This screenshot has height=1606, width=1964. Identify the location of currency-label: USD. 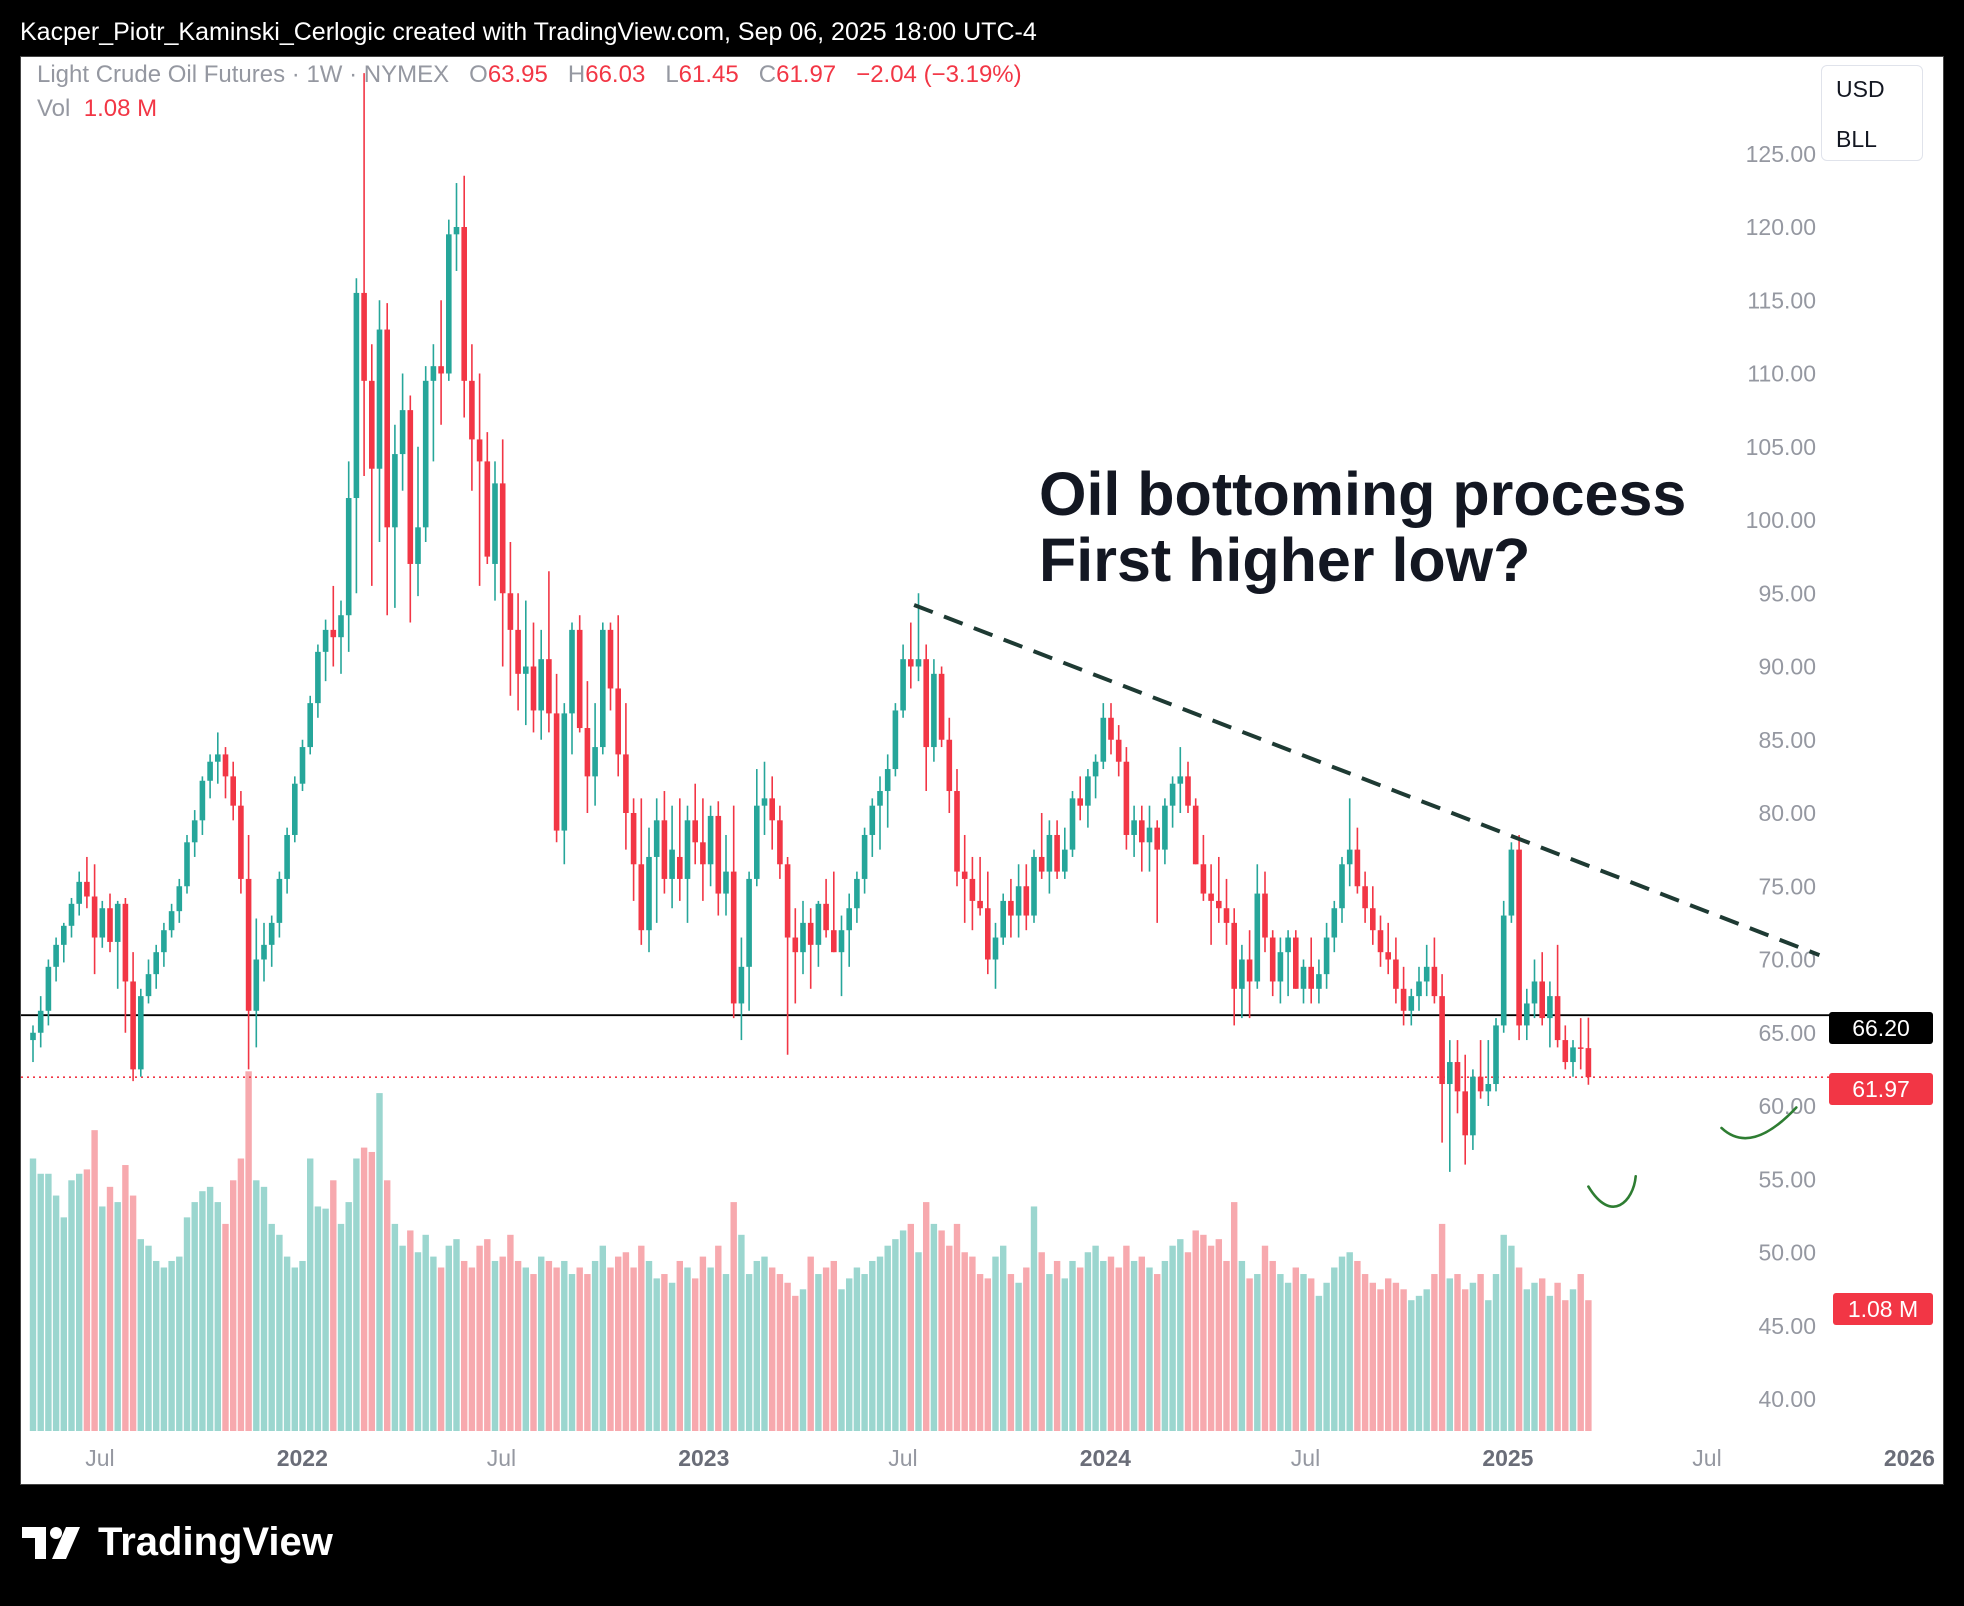
(1860, 89).